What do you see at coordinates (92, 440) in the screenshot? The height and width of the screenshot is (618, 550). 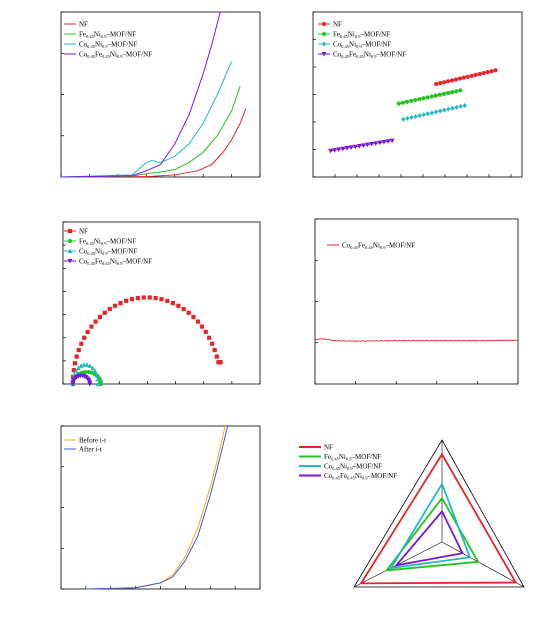 I see `legend-entry: Before i-t` at bounding box center [92, 440].